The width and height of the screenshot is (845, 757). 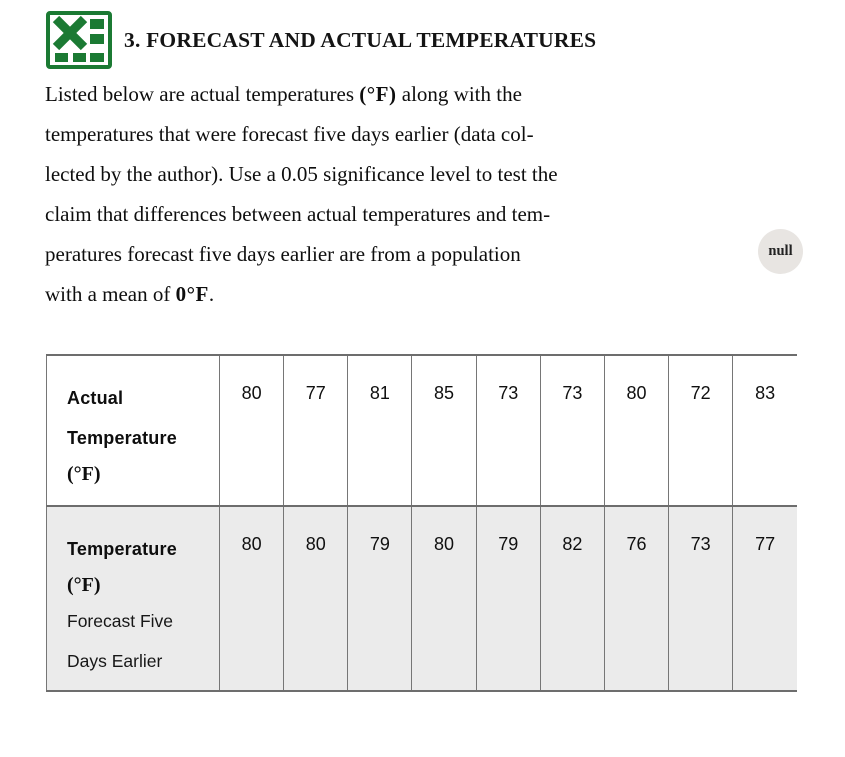 I want to click on page-title: 3. FORECAST AND ACTUAL TEMPERATURES, so click(x=360, y=39).